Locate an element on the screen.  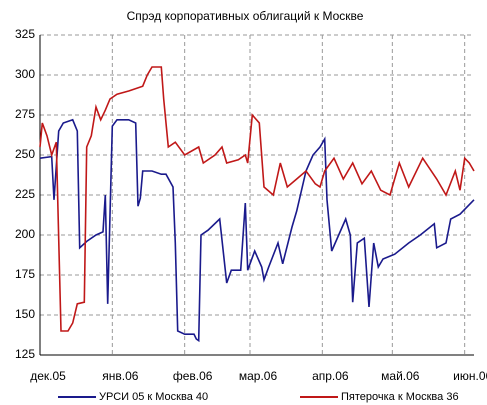
y-tick-label: 275 is located at coordinates (25, 114).